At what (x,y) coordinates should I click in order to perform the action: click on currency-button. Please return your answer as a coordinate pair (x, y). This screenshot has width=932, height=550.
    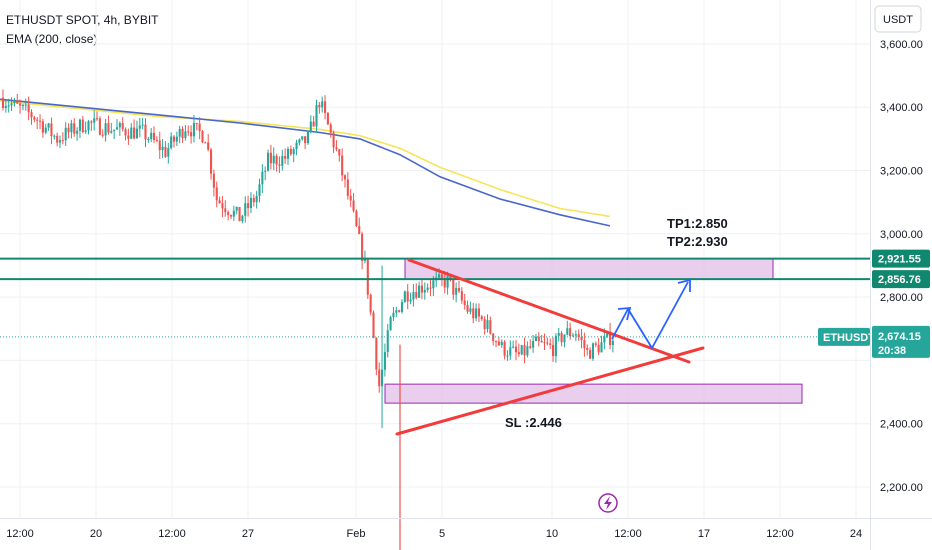
    Looking at the image, I should click on (898, 19).